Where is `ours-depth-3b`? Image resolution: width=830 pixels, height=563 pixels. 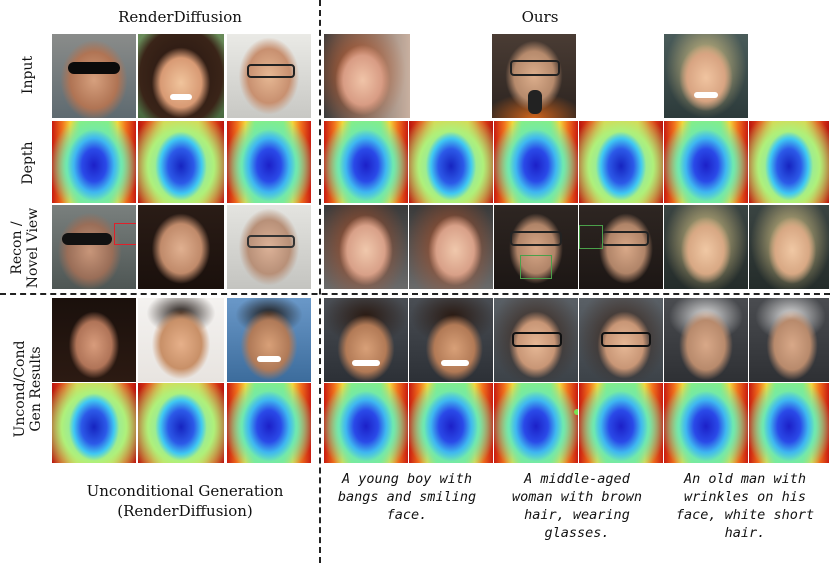 ours-depth-3b is located at coordinates (789, 162).